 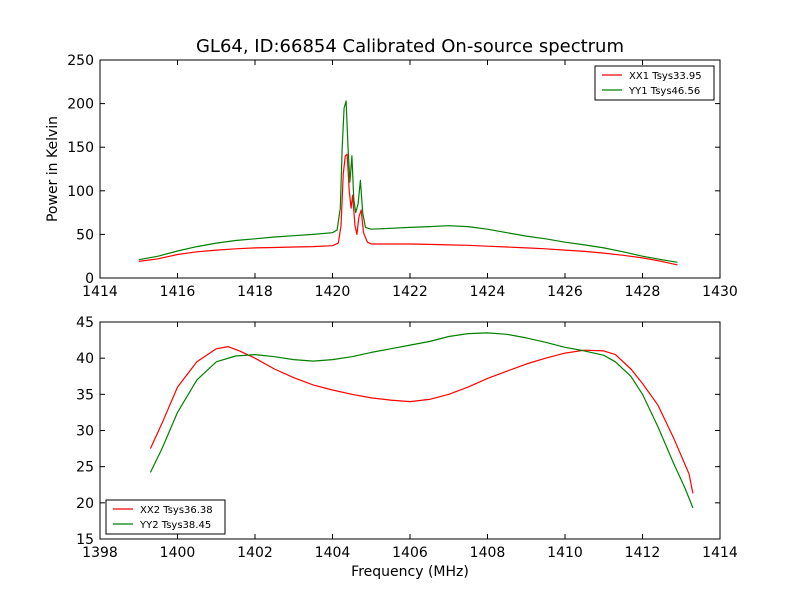 I want to click on x-tick-label: 1408, so click(x=488, y=553).